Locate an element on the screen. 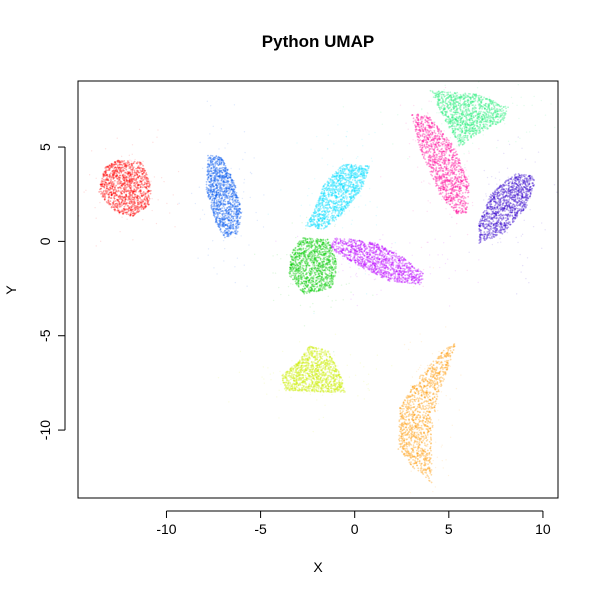 Image resolution: width=599 pixels, height=597 pixels. x-axis-label: X is located at coordinates (318, 567).